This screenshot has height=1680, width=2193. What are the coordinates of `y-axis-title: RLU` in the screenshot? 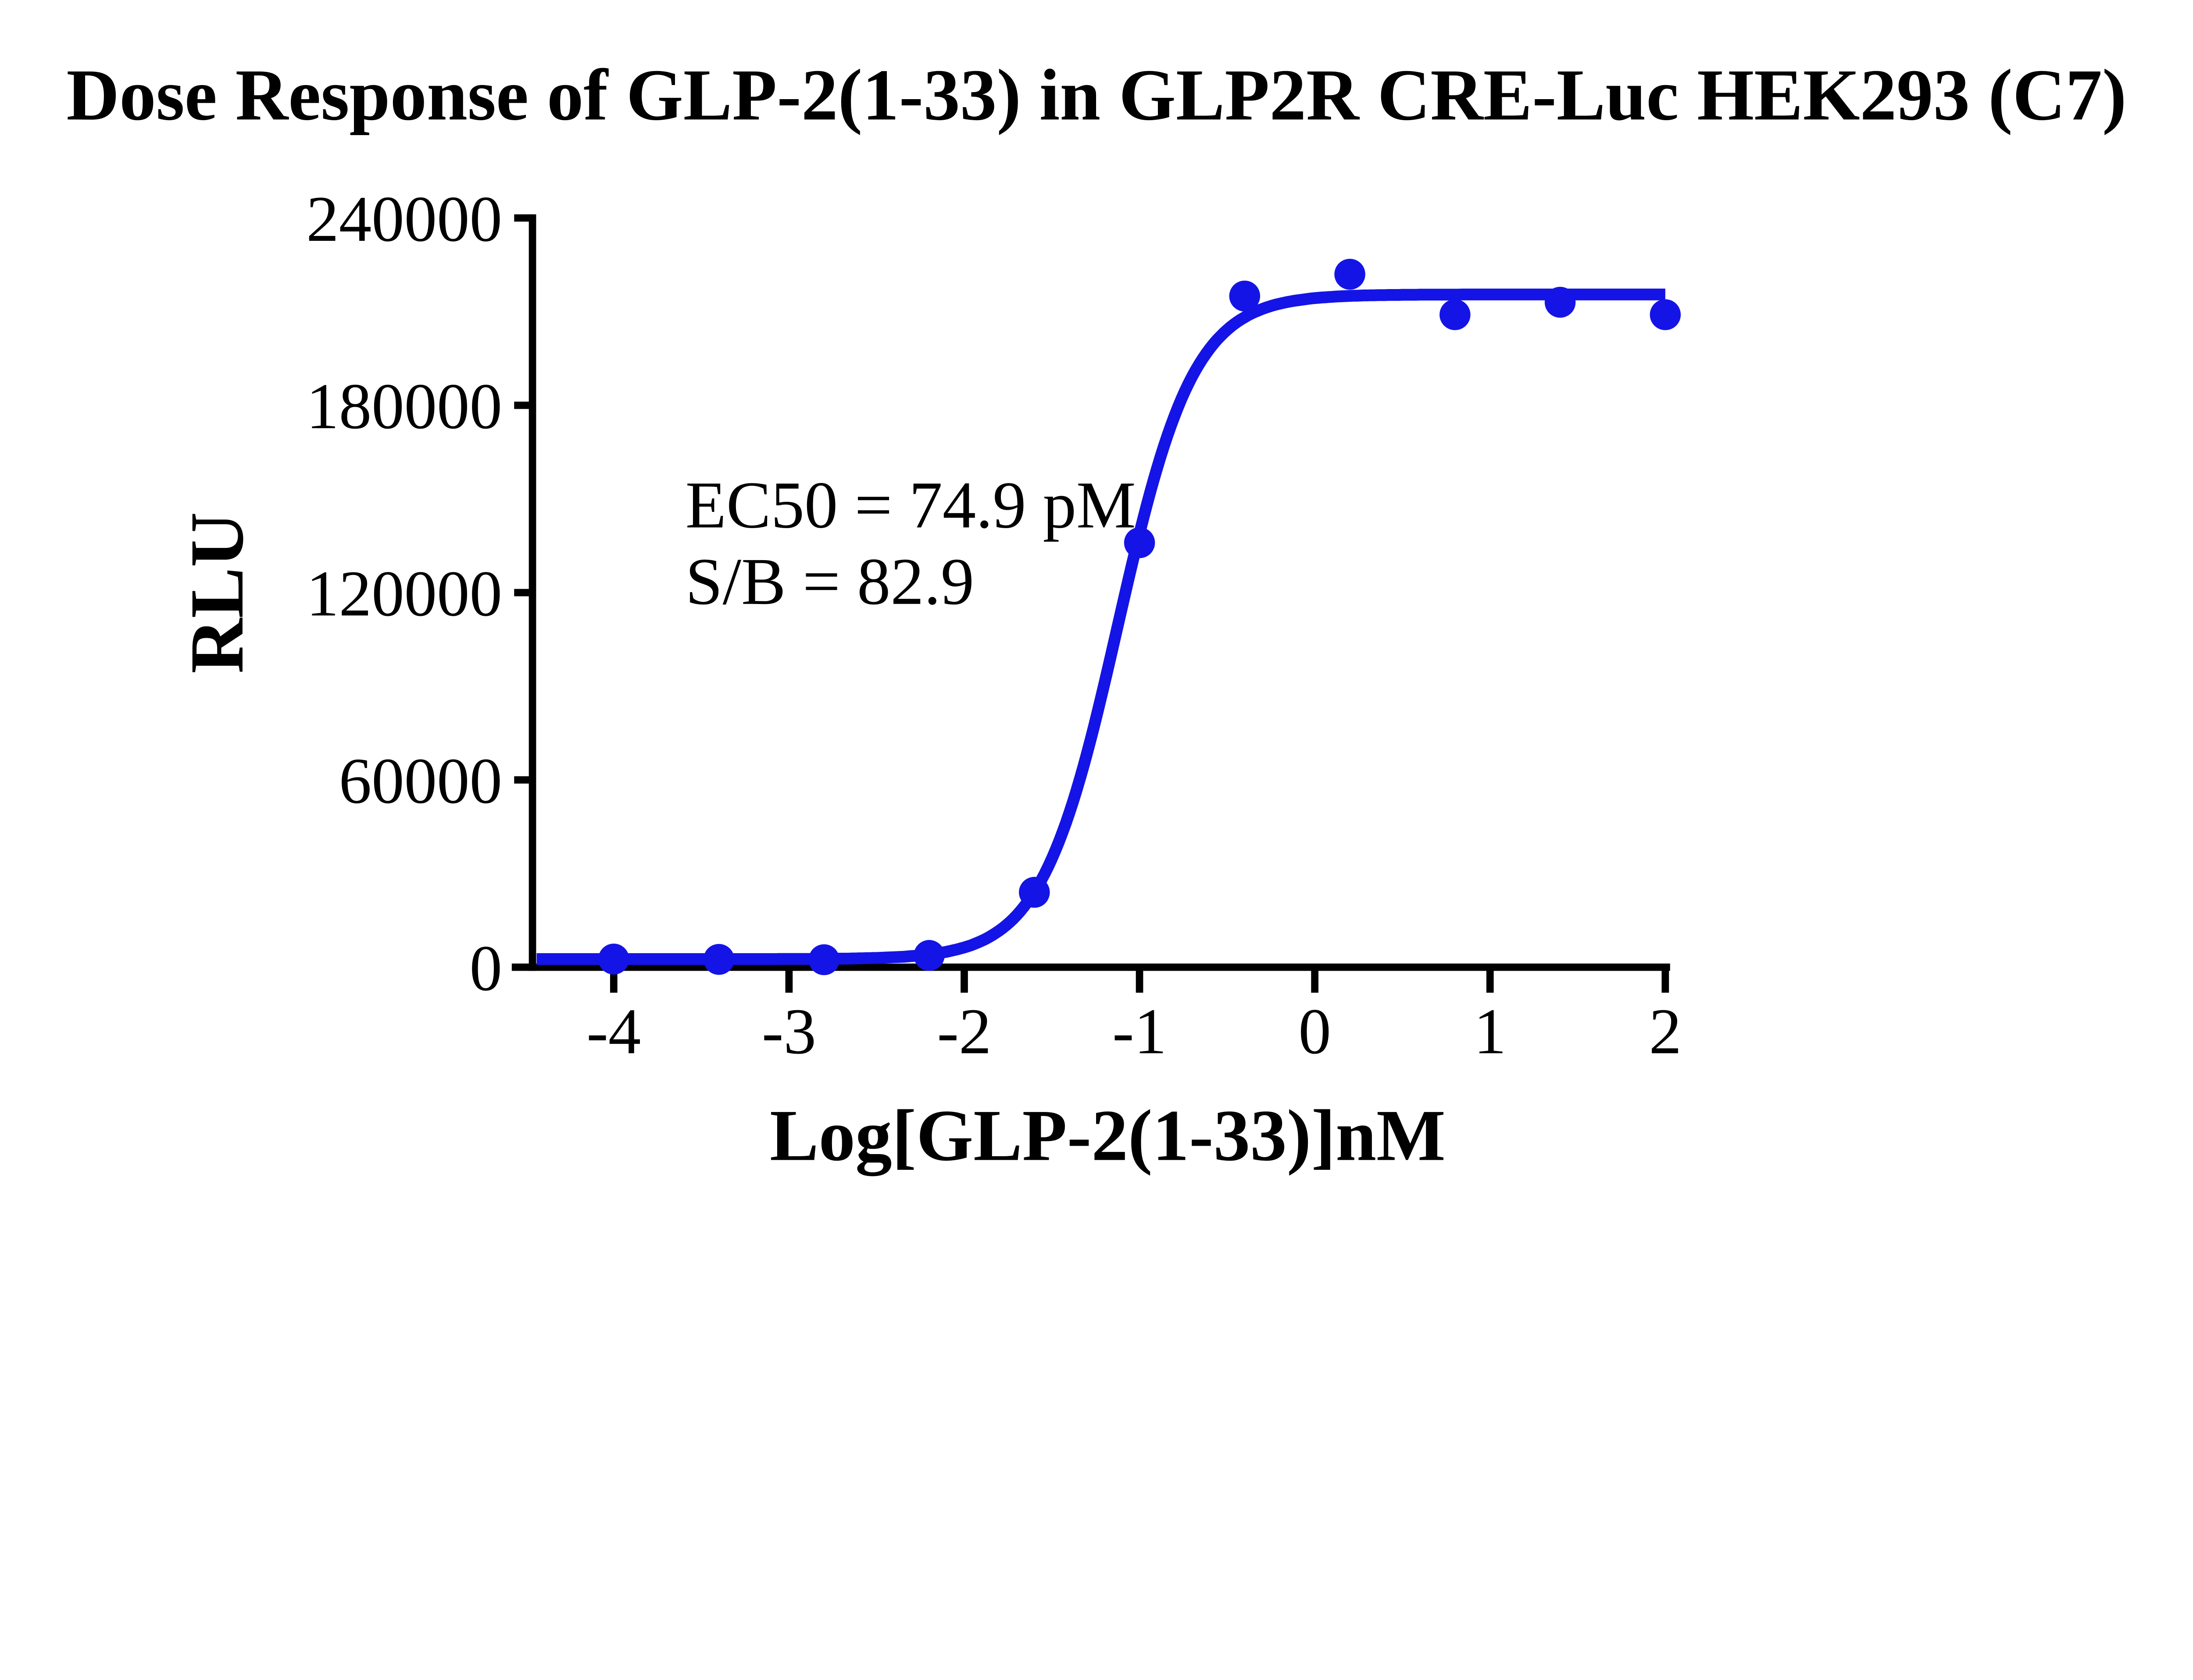 It's located at (217, 592).